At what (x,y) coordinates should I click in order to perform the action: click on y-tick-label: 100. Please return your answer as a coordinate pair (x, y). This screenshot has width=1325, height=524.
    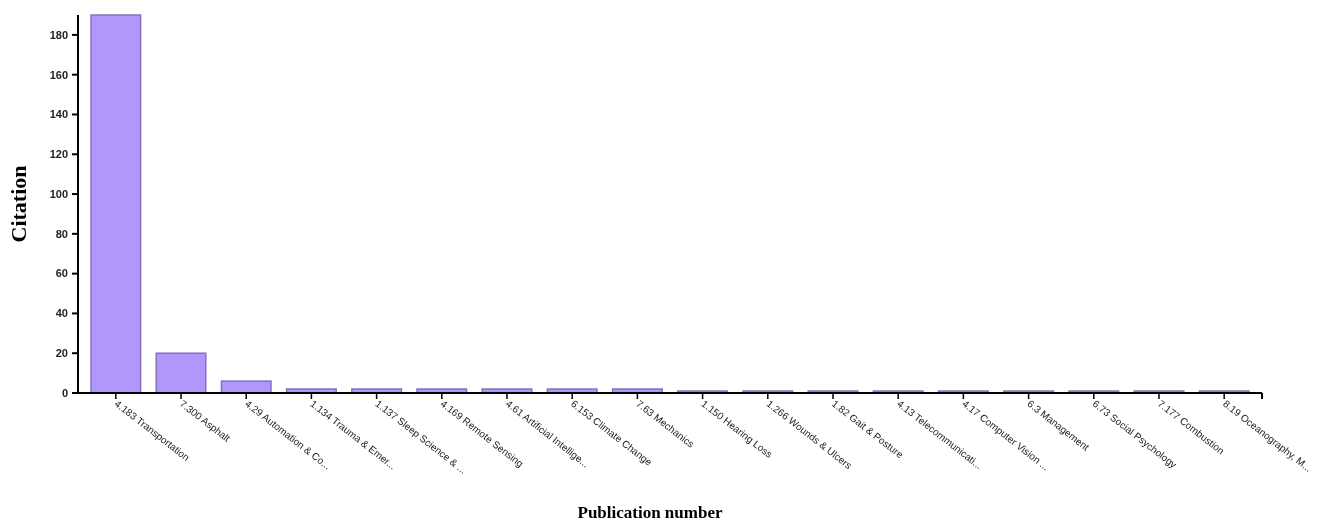
    Looking at the image, I should click on (58, 193).